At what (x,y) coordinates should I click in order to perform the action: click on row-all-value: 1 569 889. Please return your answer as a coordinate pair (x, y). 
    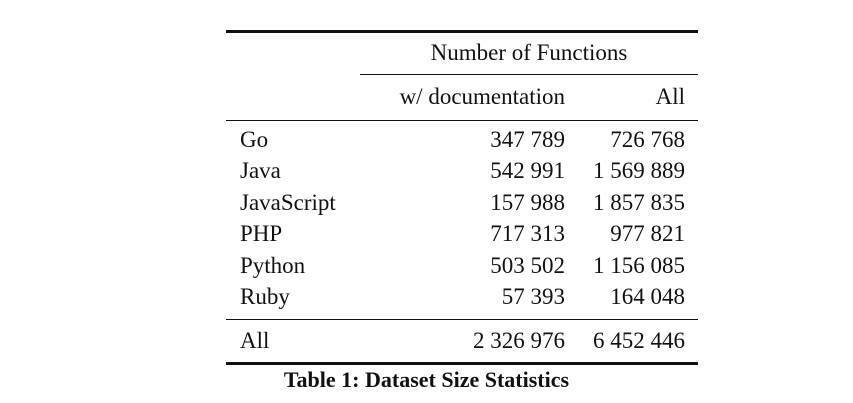
    Looking at the image, I should click on (639, 170).